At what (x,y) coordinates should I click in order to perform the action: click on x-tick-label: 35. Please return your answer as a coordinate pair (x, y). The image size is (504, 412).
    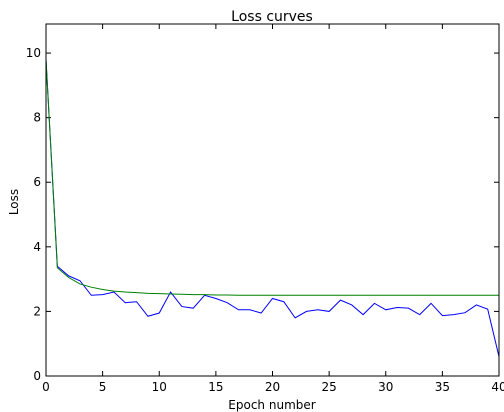
    Looking at the image, I should click on (442, 387).